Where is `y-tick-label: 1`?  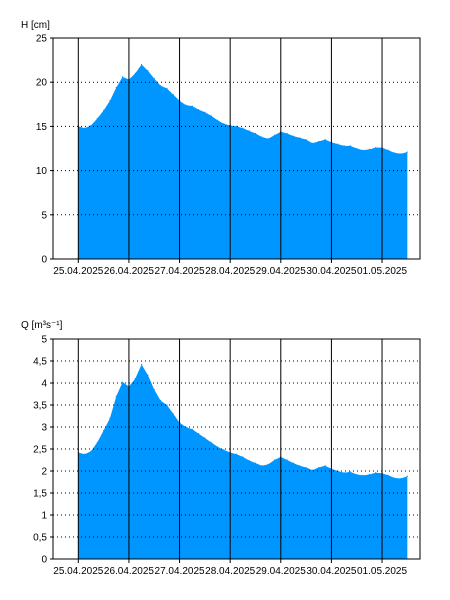 y-tick-label: 1 is located at coordinates (44, 516).